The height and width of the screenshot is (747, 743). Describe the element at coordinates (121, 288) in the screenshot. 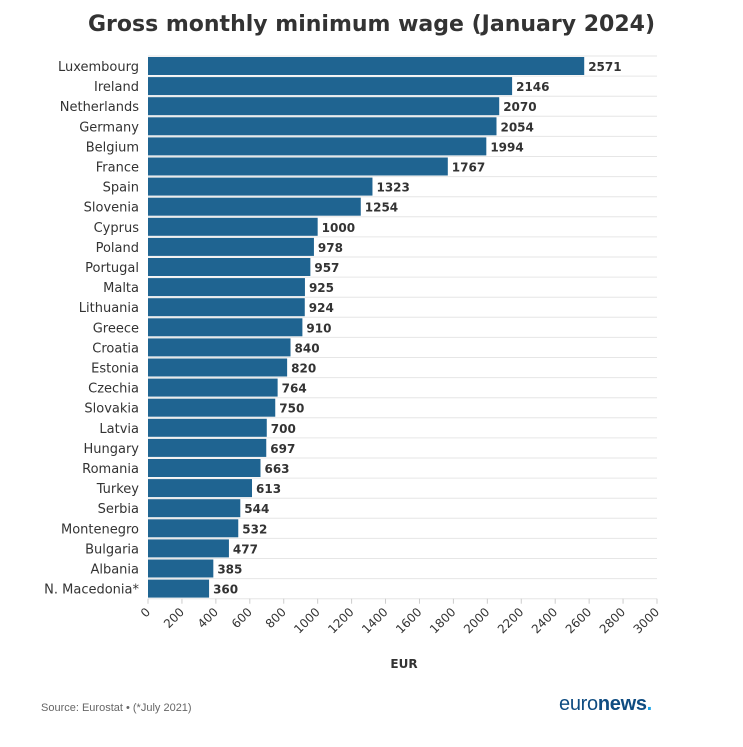

I see `category-label: Malta` at that location.